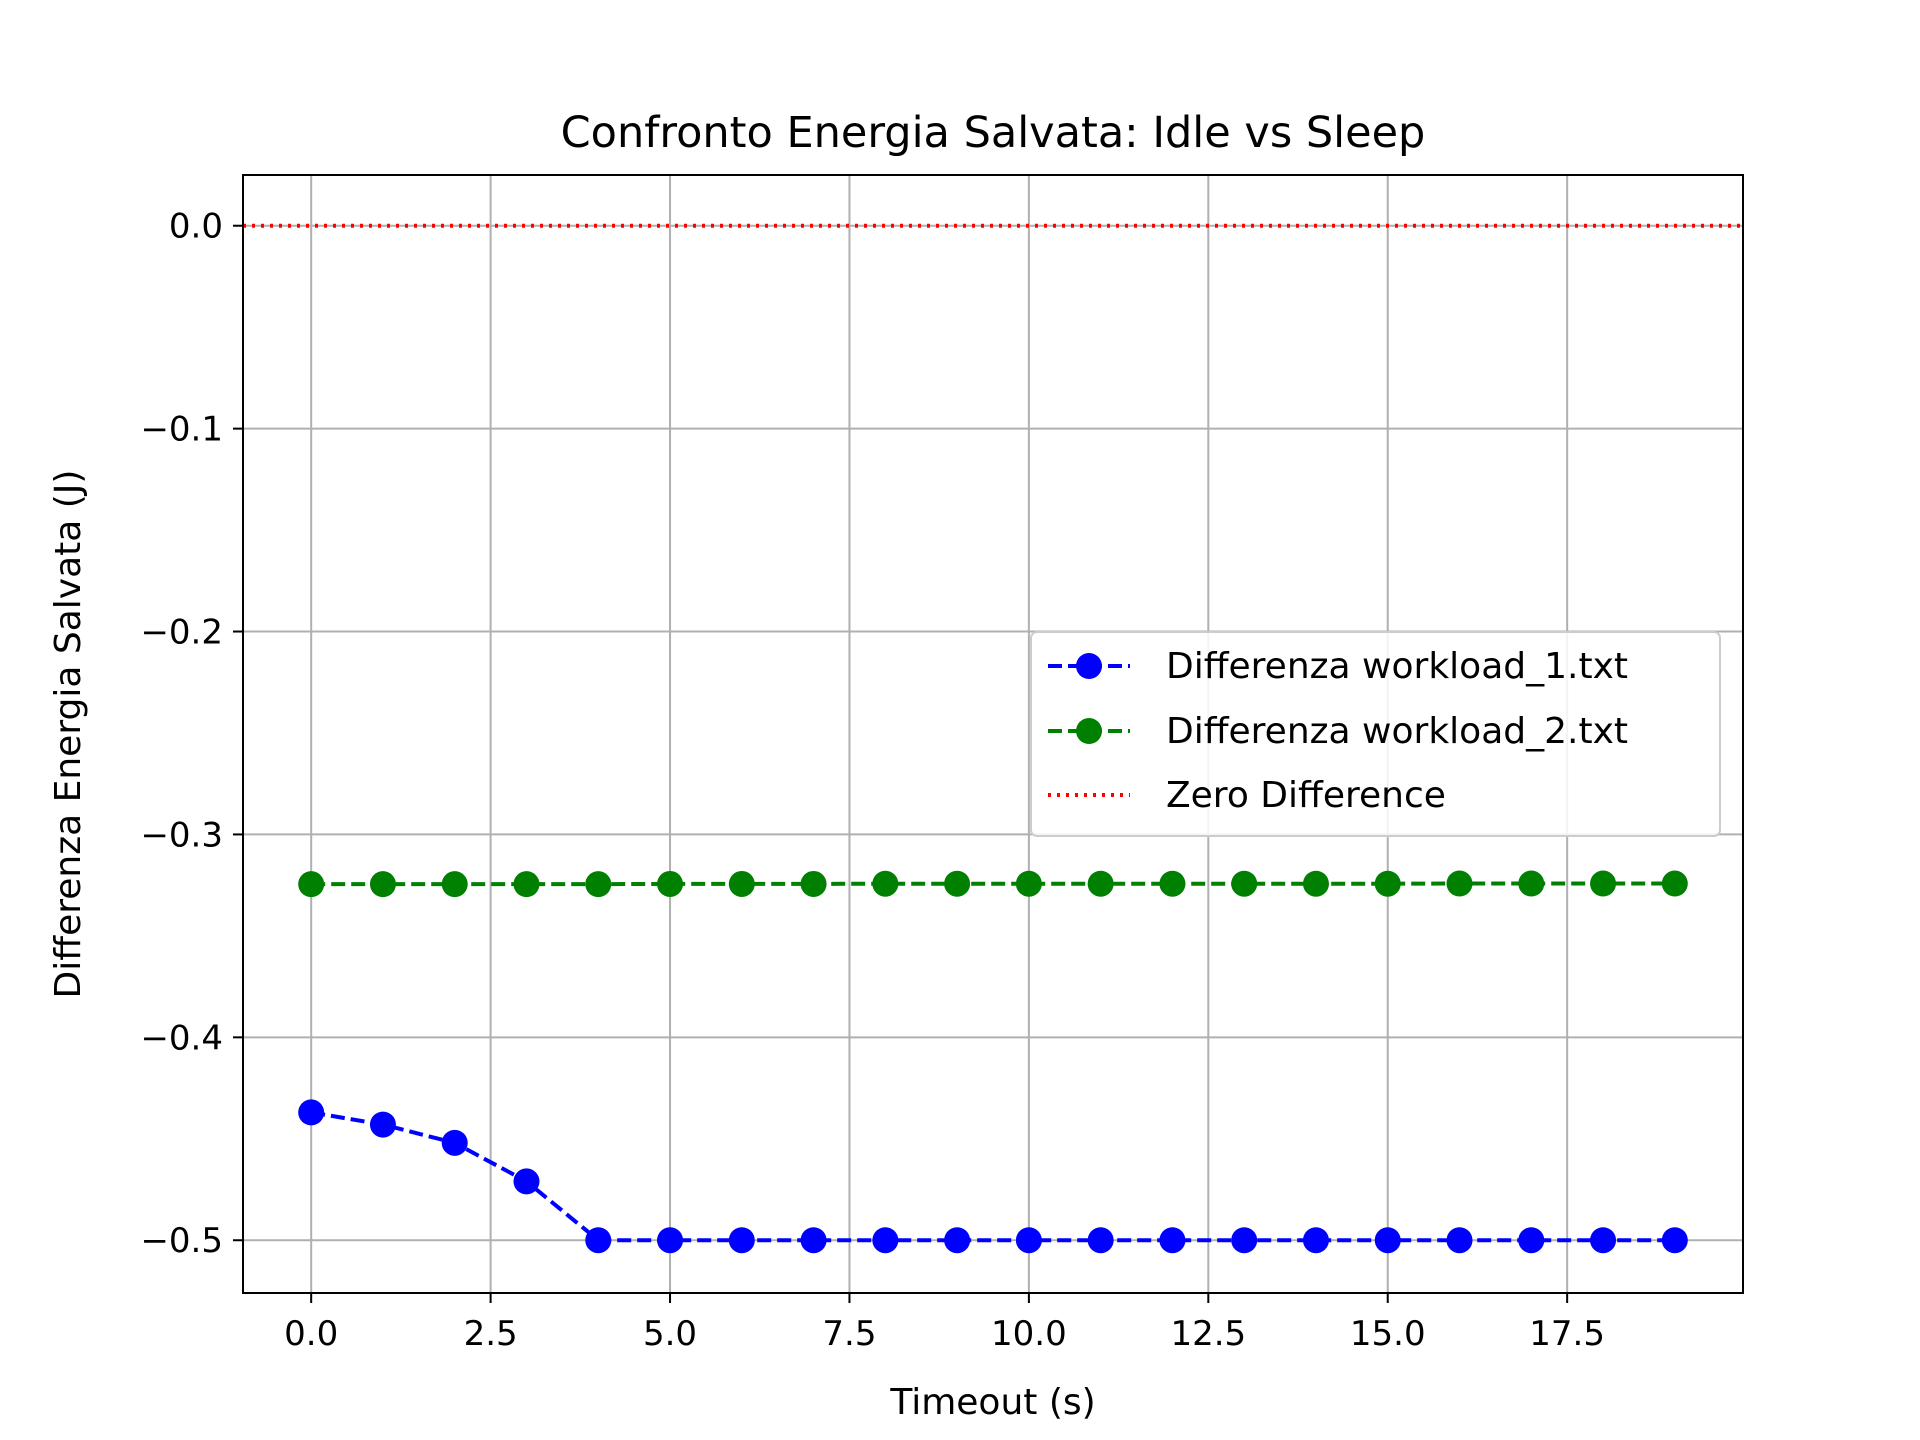 The image size is (1920, 1440). I want to click on x-axis-title: Timeout (s), so click(992, 1402).